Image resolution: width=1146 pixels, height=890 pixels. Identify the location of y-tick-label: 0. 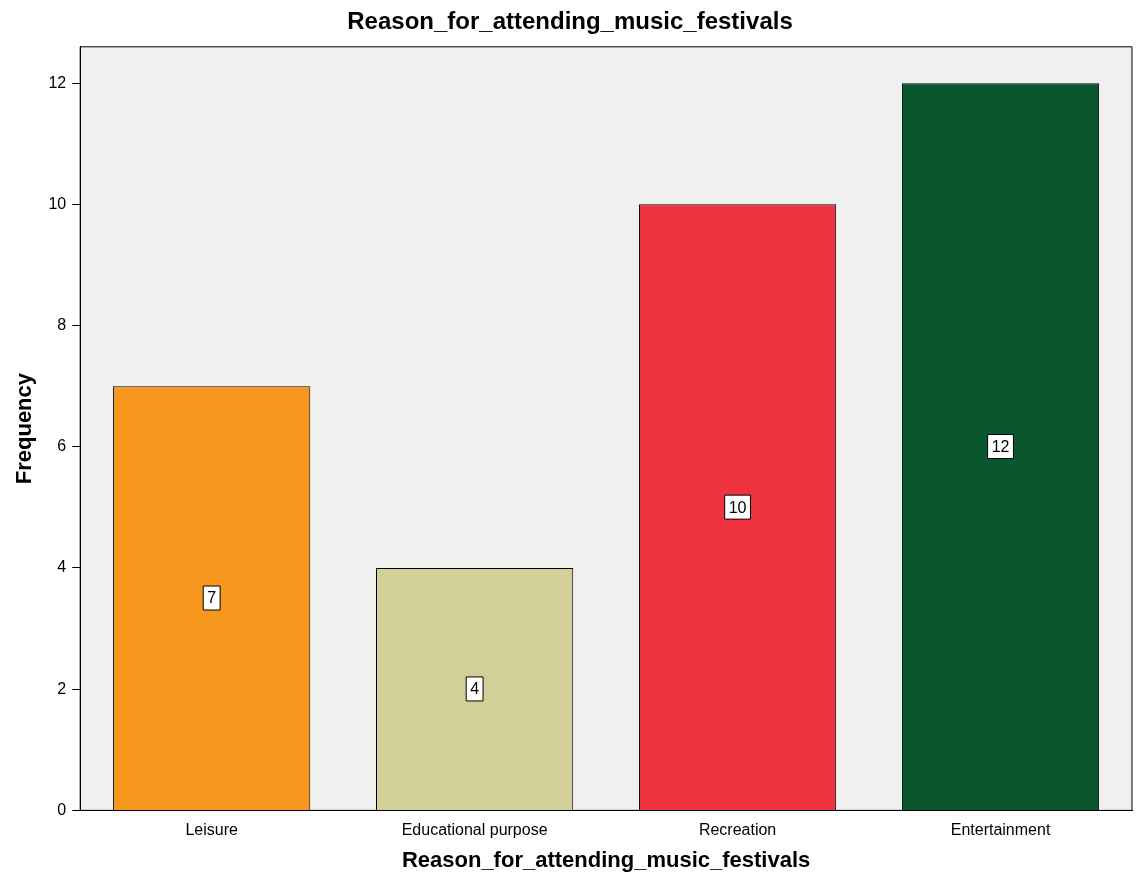
(62, 809).